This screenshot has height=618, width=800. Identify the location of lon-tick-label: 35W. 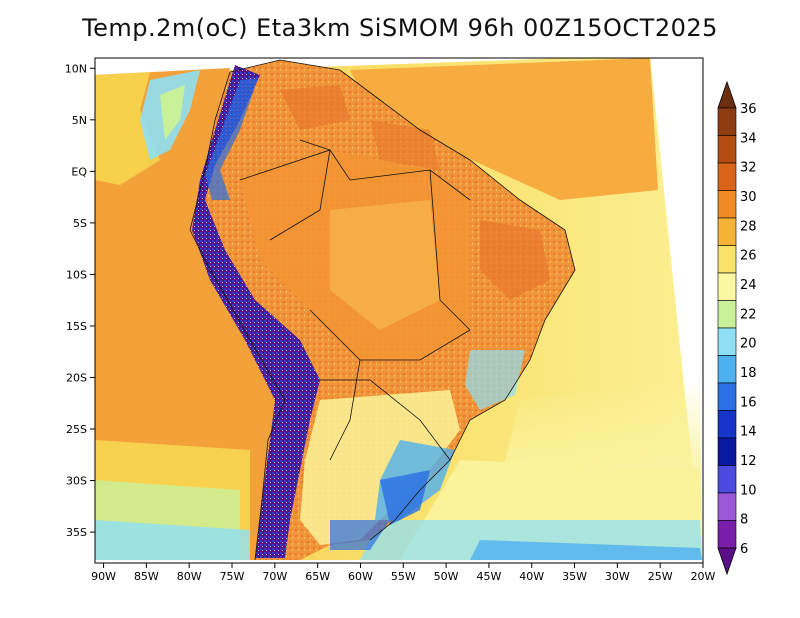
(574, 576).